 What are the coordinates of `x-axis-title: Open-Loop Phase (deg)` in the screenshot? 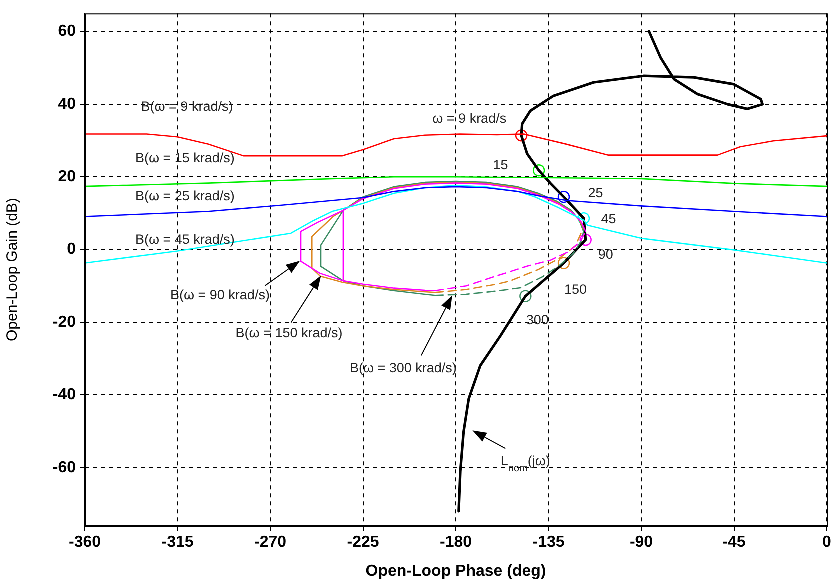 It's located at (456, 571).